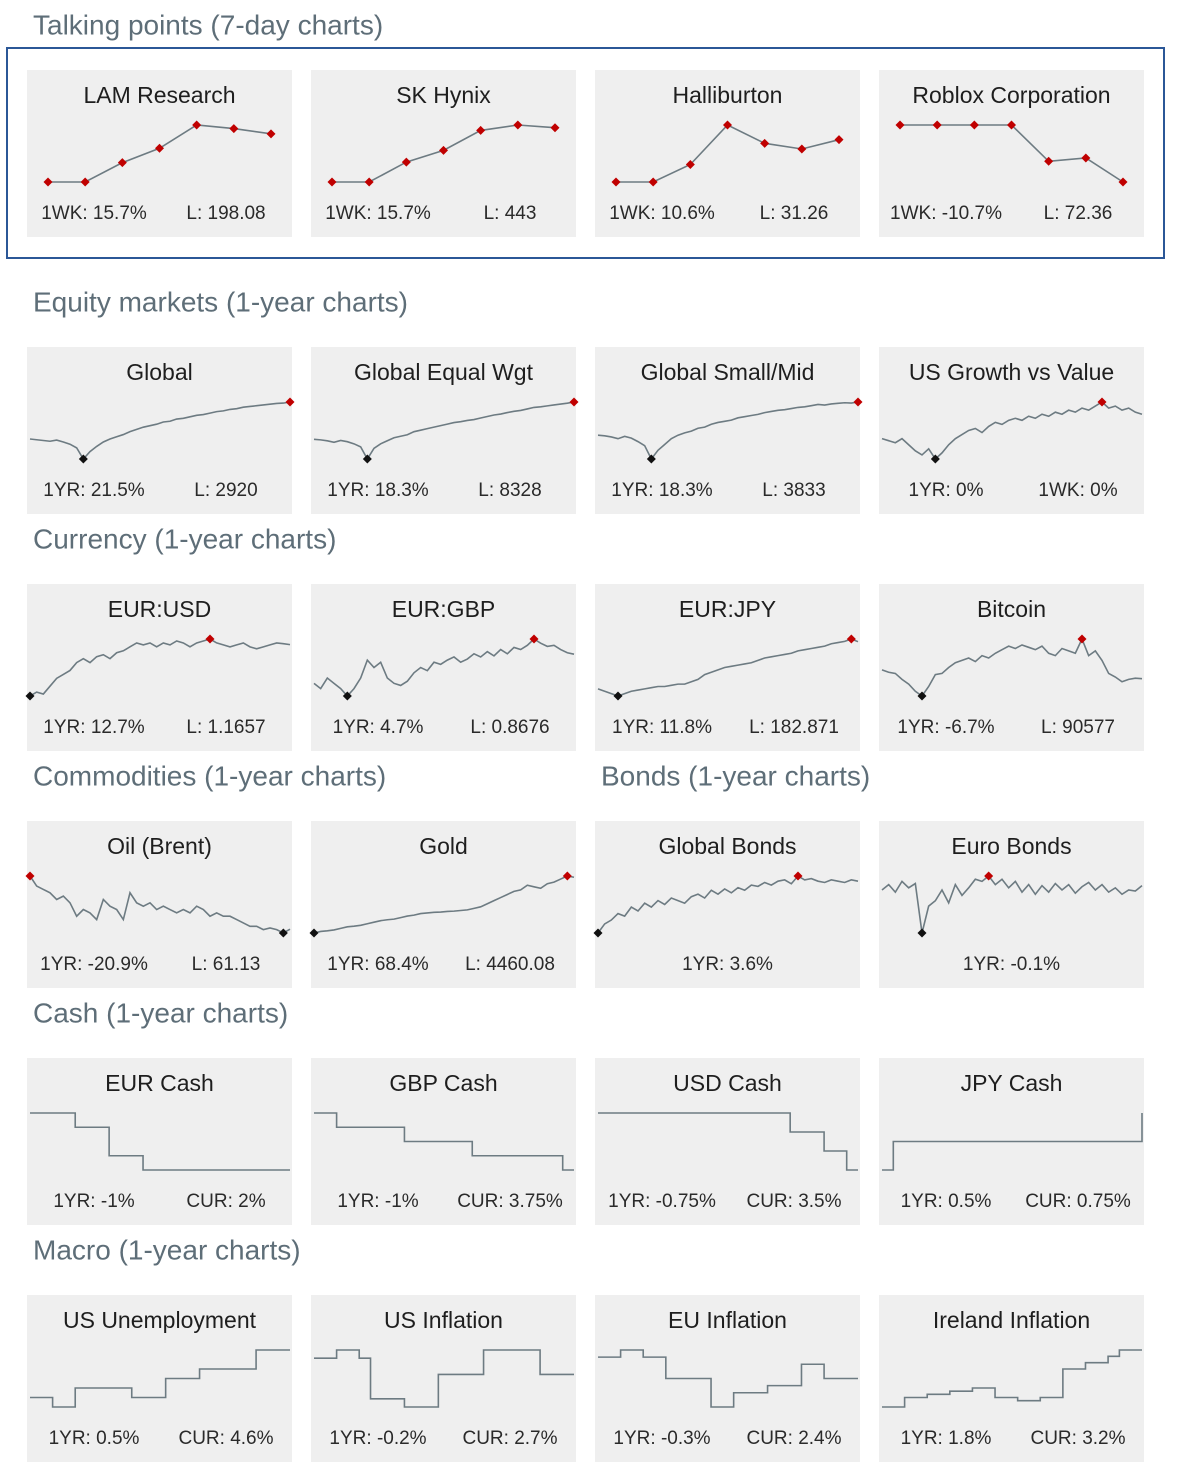 Image resolution: width=1177 pixels, height=1464 pixels. What do you see at coordinates (209, 775) in the screenshot?
I see `section-title: Commodities (1-year charts)` at bounding box center [209, 775].